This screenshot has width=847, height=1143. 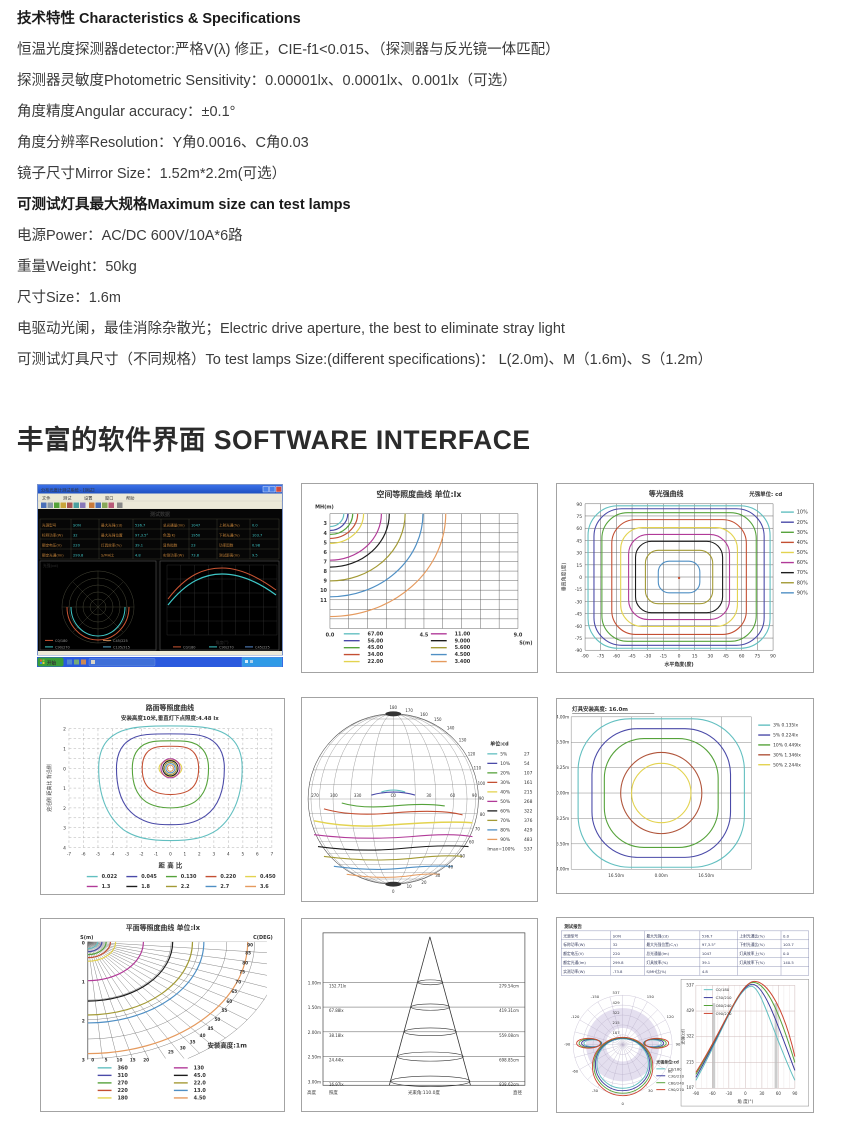 What do you see at coordinates (758, 657) in the screenshot?
I see `svg-text: 75` at bounding box center [758, 657].